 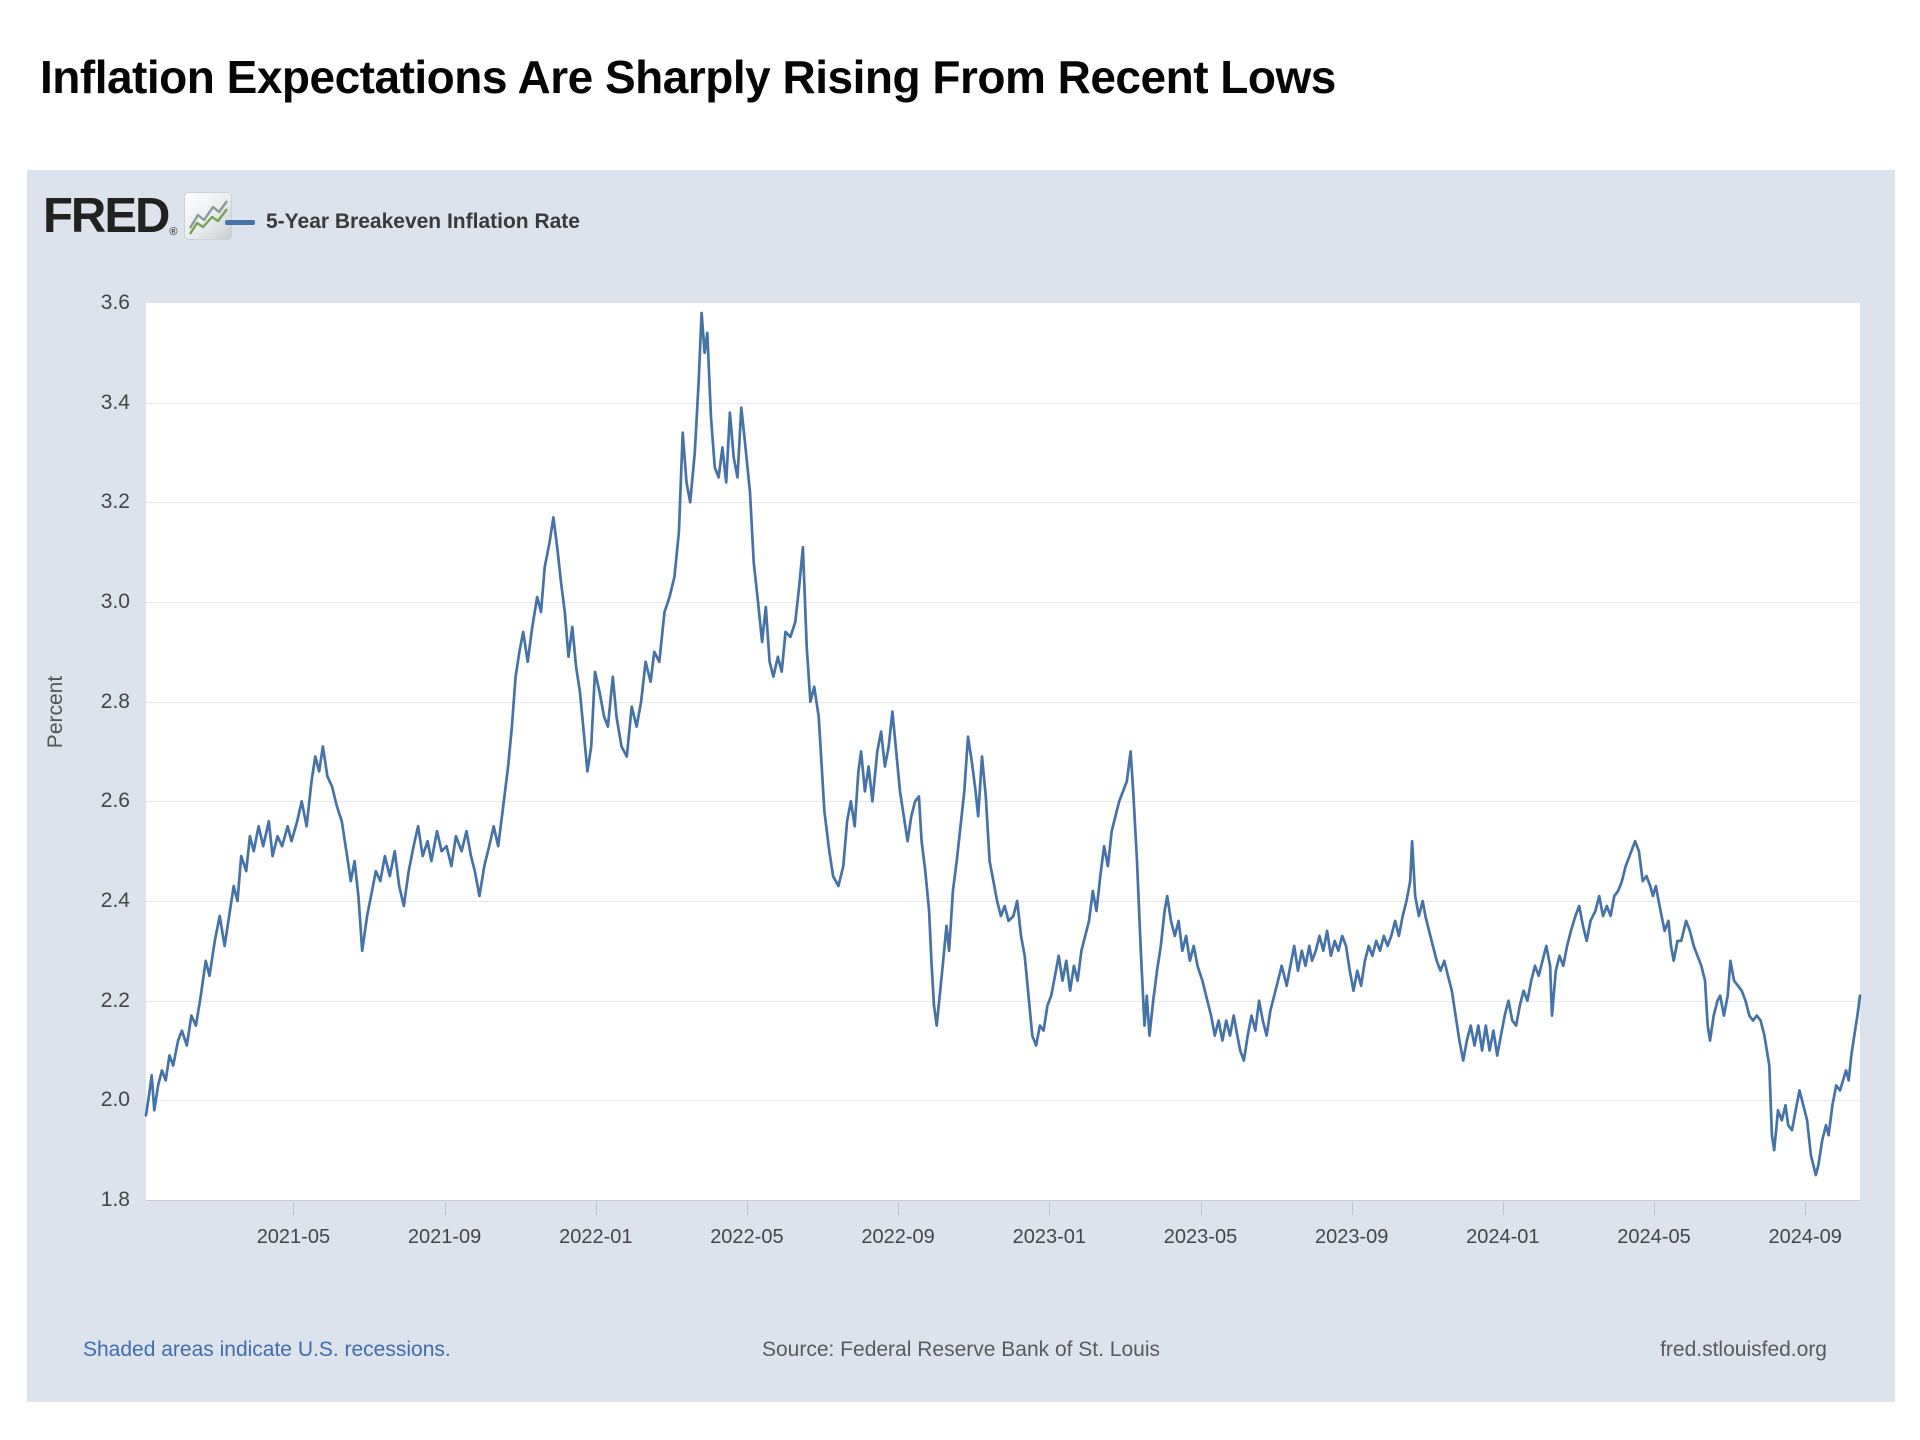 I want to click on legend-series-label: 5-Year Breakeven Inflation Rate, so click(x=423, y=221).